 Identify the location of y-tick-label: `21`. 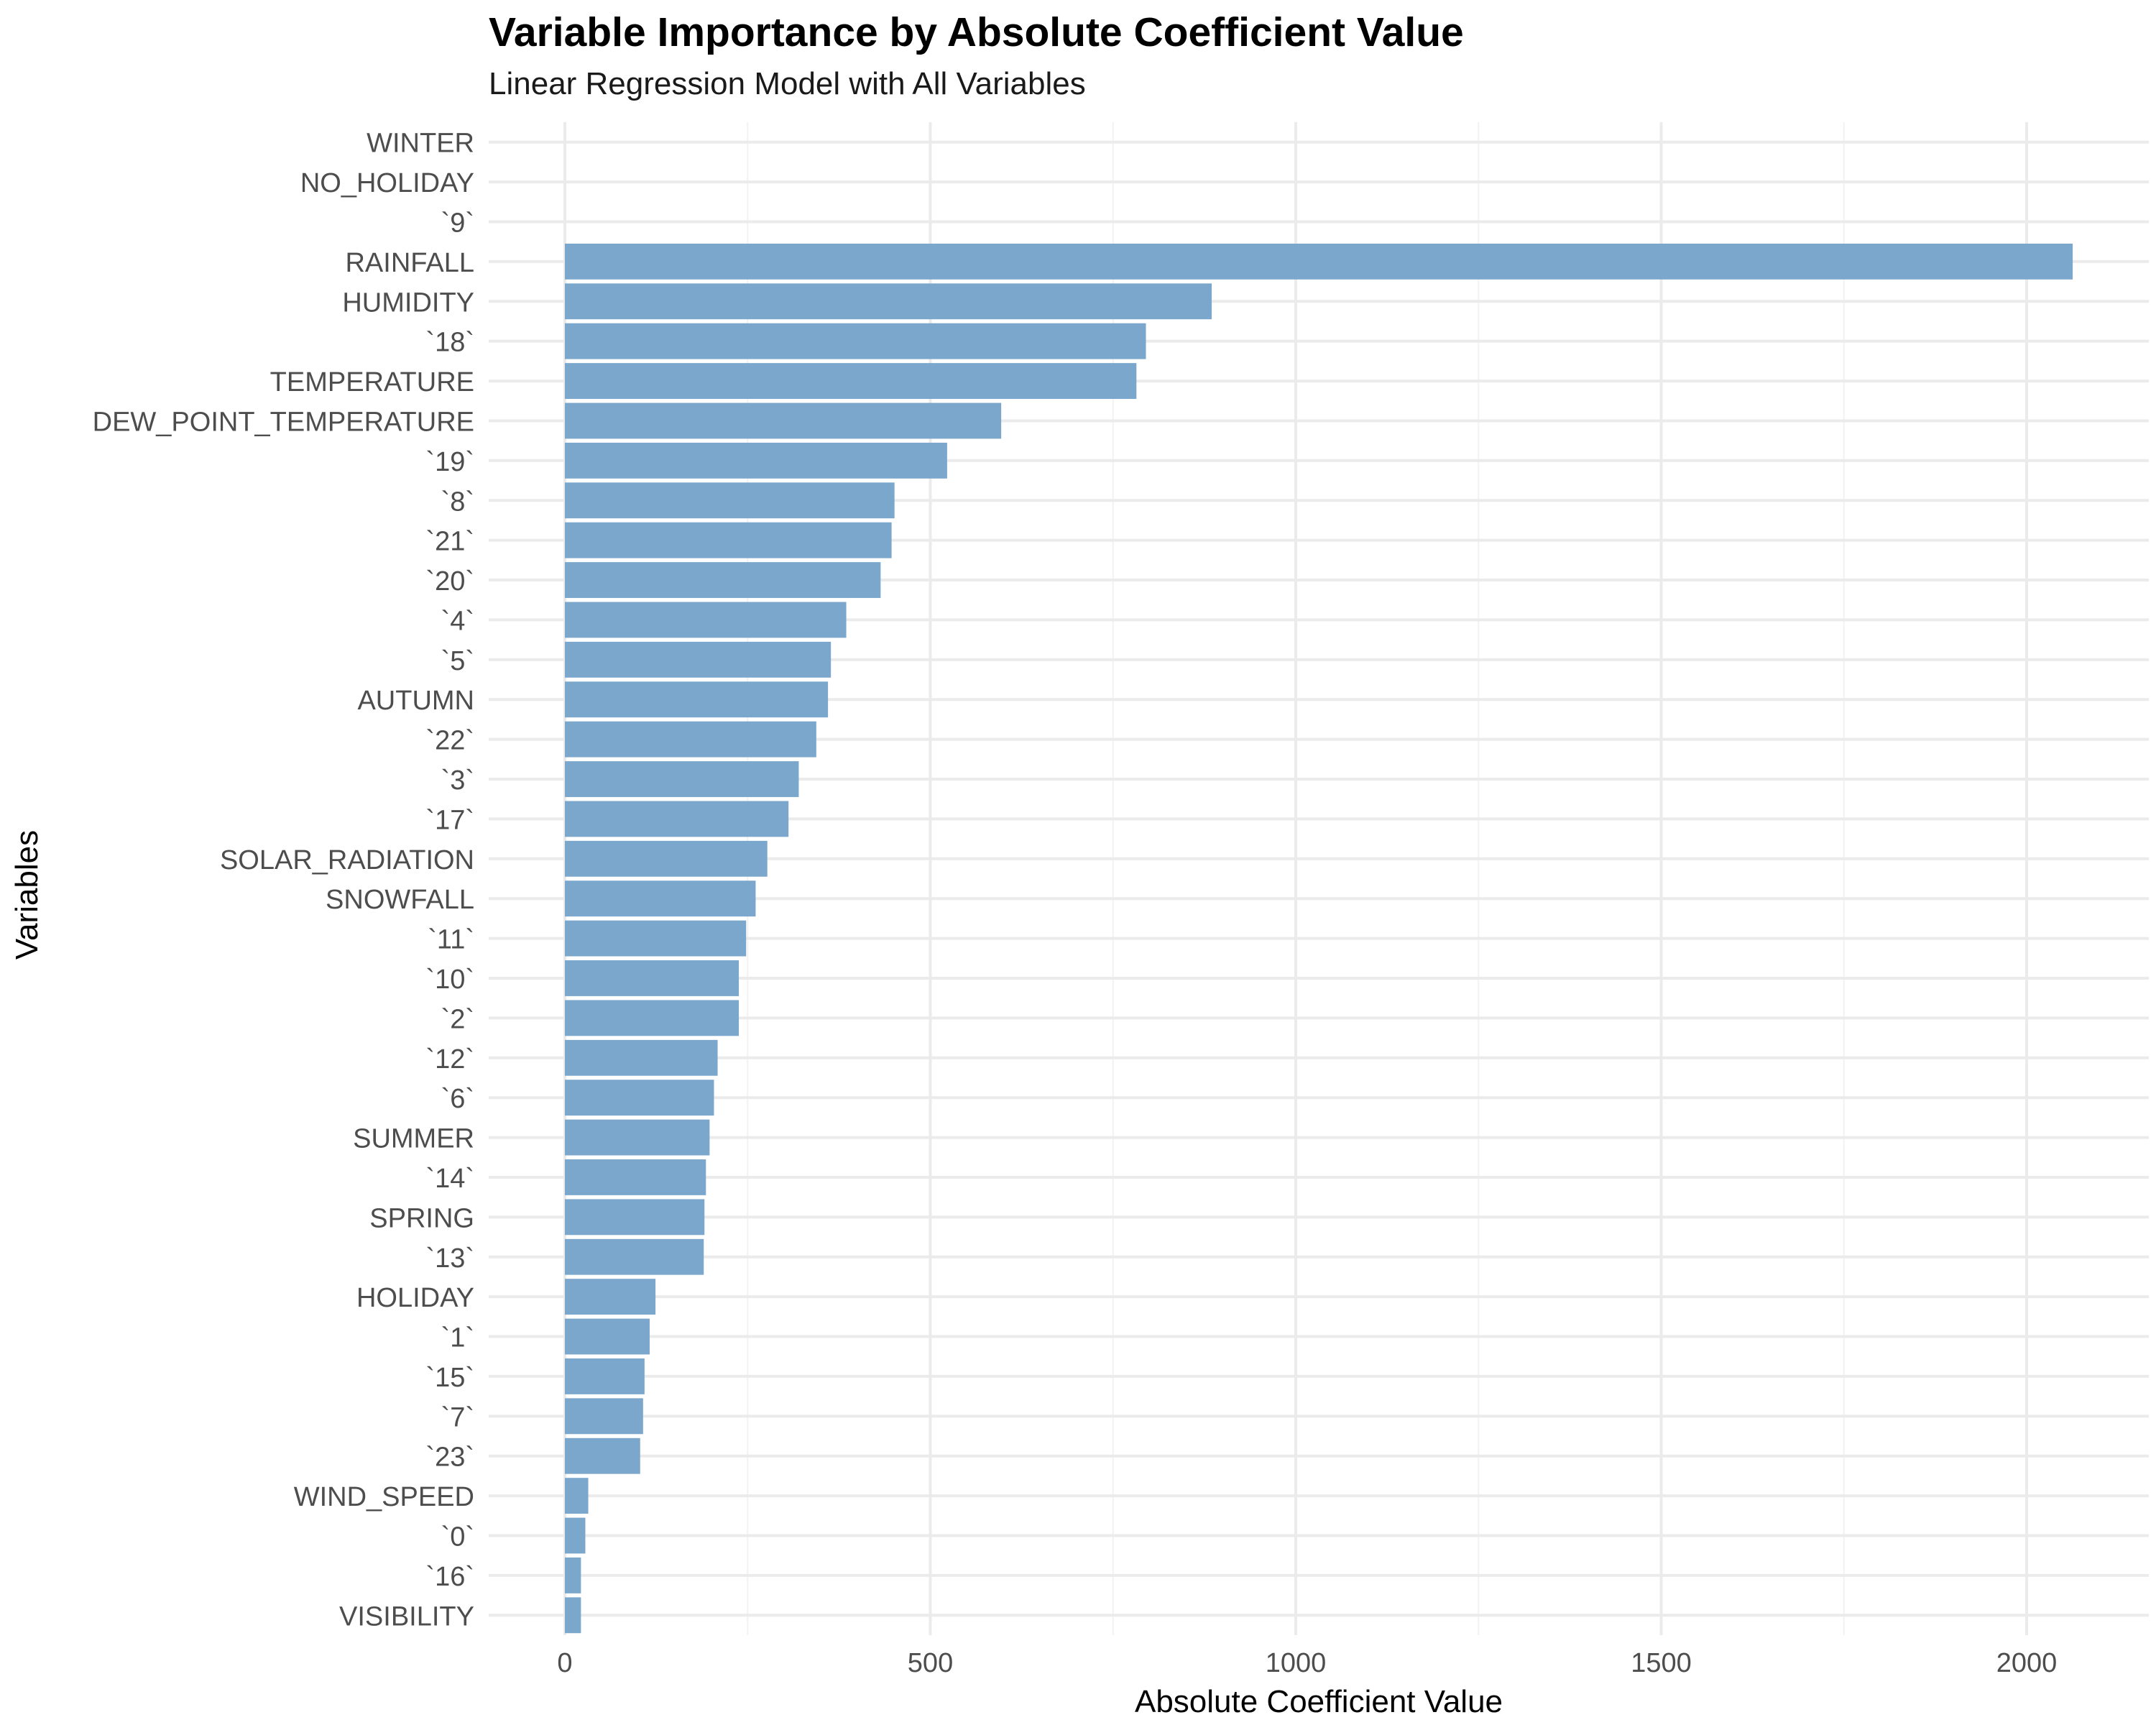
(449, 542).